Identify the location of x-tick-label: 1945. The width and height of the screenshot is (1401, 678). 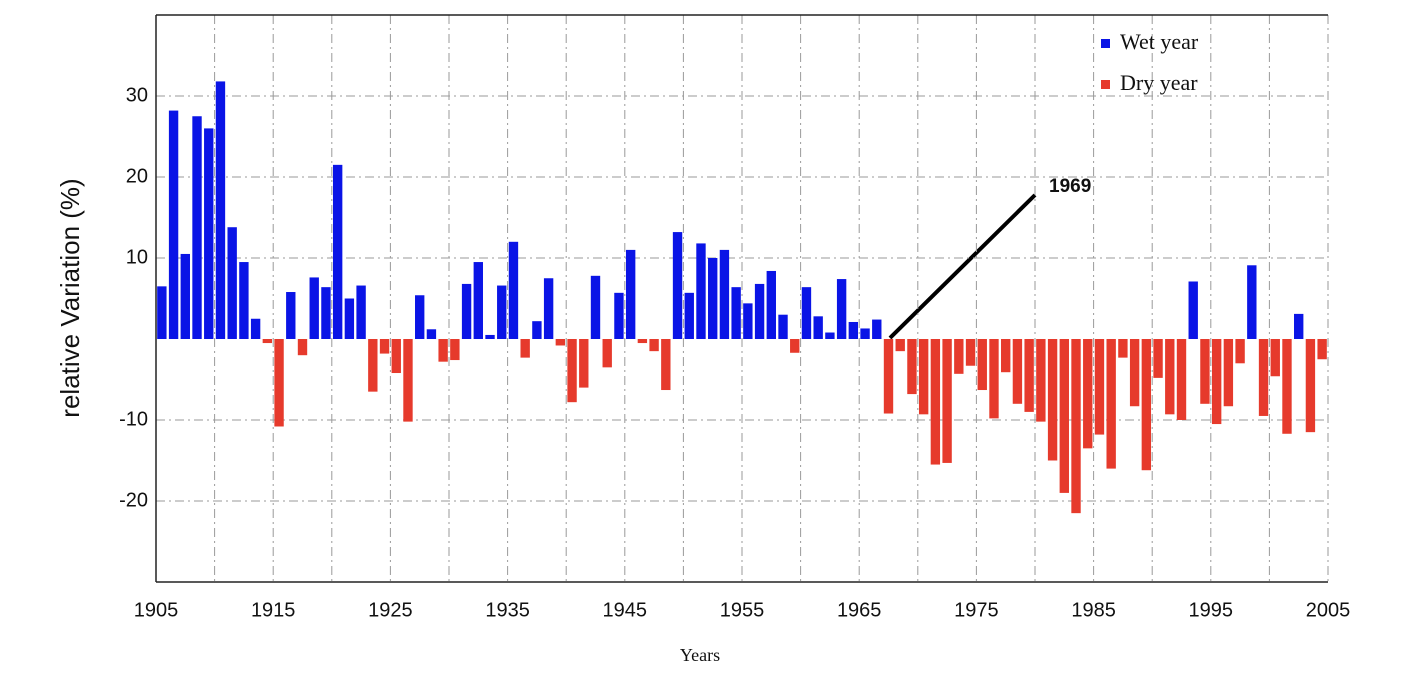
(625, 610).